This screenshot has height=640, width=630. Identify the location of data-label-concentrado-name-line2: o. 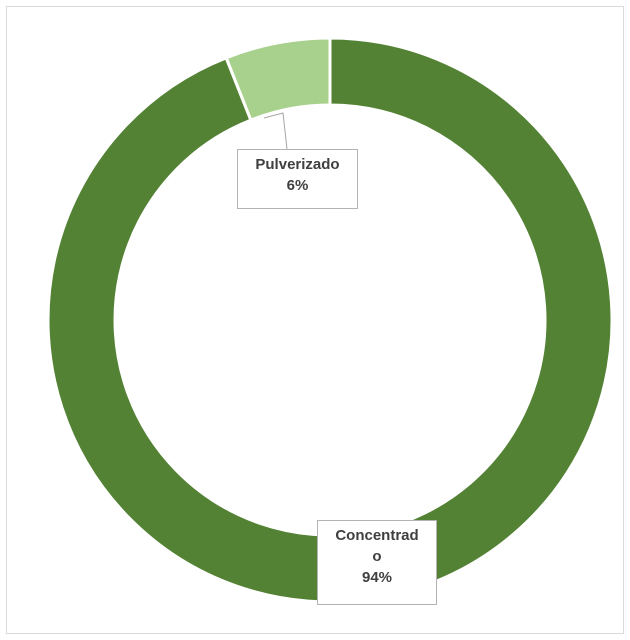
(377, 556).